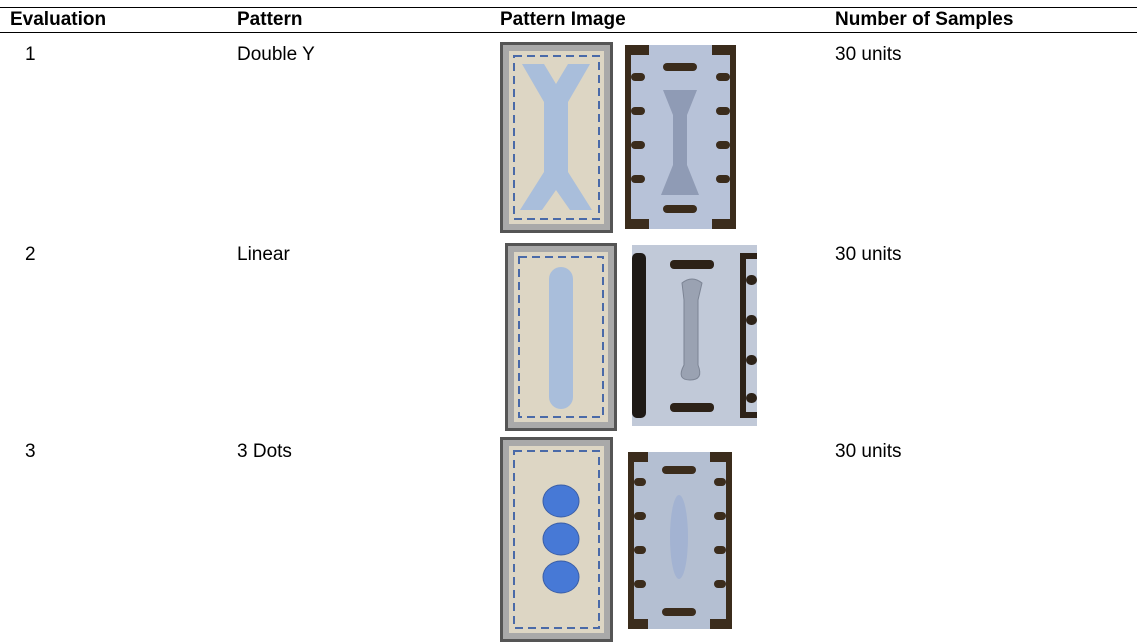 The image size is (1137, 643). I want to click on header-rule, so click(568, 32).